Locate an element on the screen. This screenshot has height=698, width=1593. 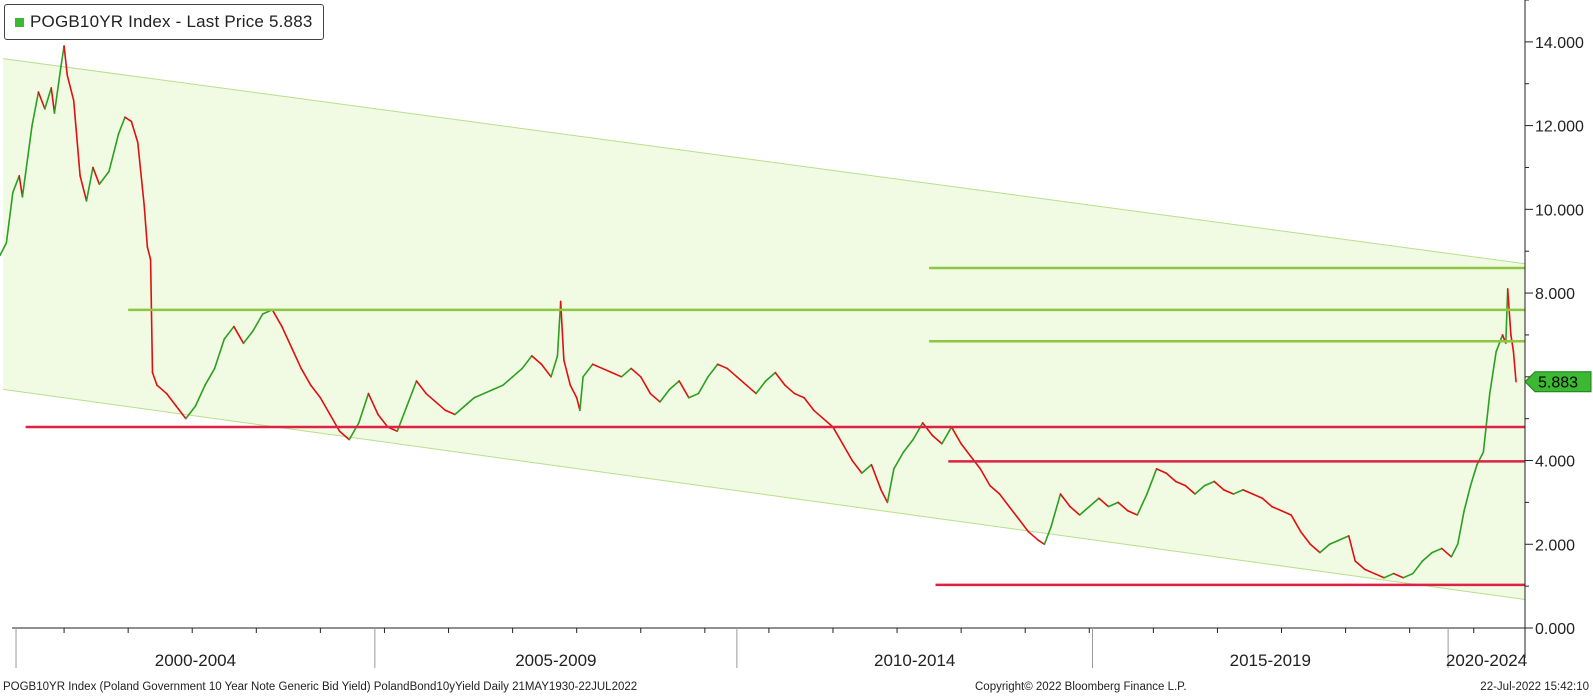
x-period-label: 2015-2019 is located at coordinates (1270, 660).